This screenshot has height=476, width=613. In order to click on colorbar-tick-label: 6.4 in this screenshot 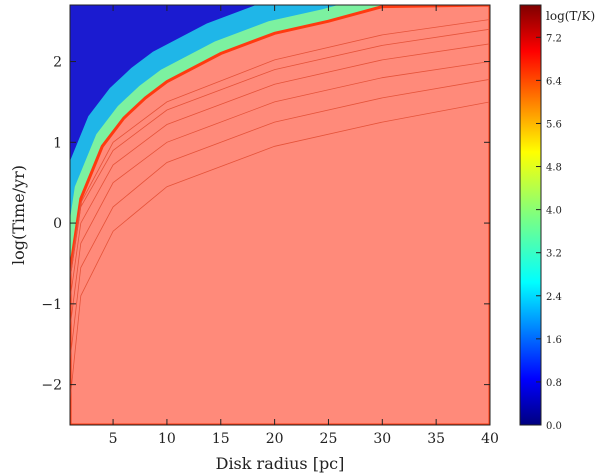, I will do `click(554, 81)`.